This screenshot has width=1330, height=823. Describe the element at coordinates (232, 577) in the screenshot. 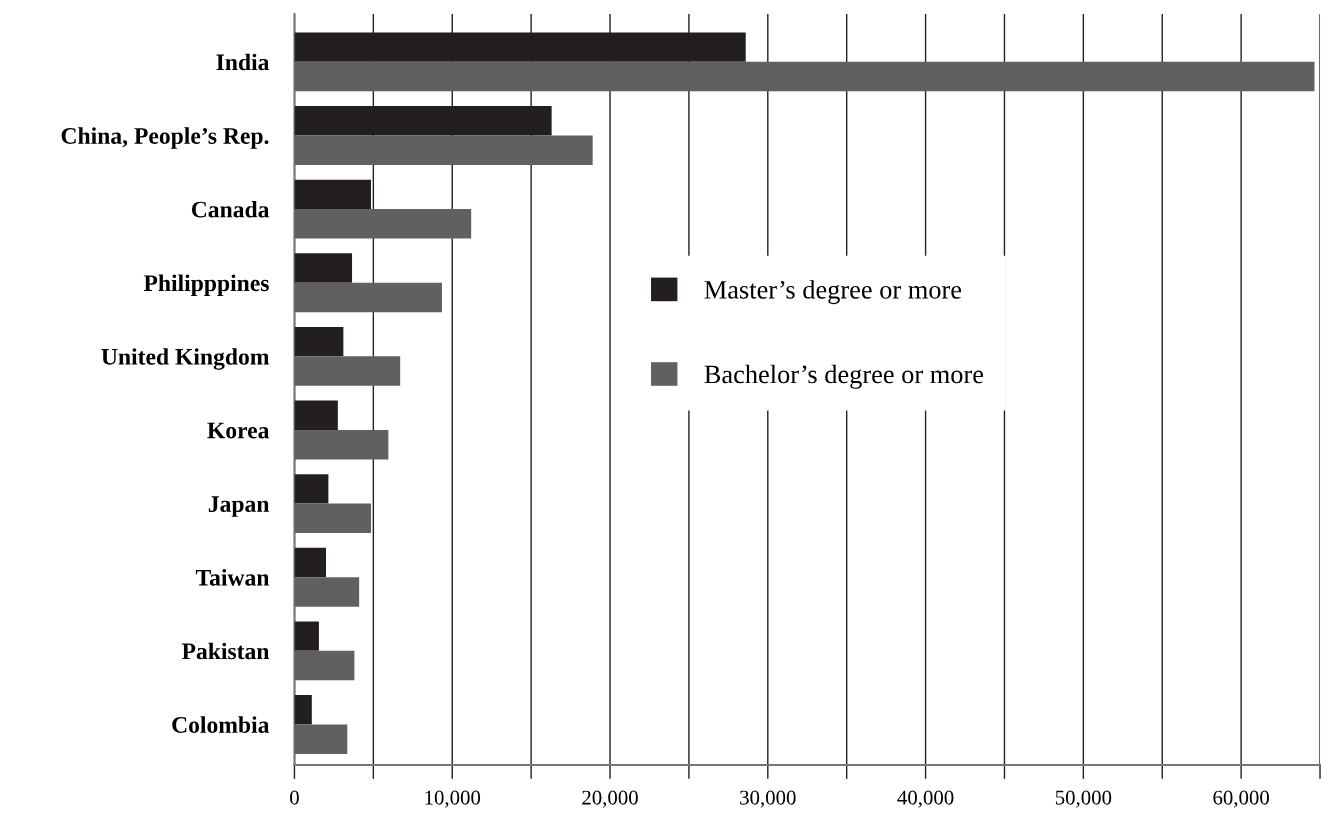

I see `y-tick-label: Taiwan` at that location.